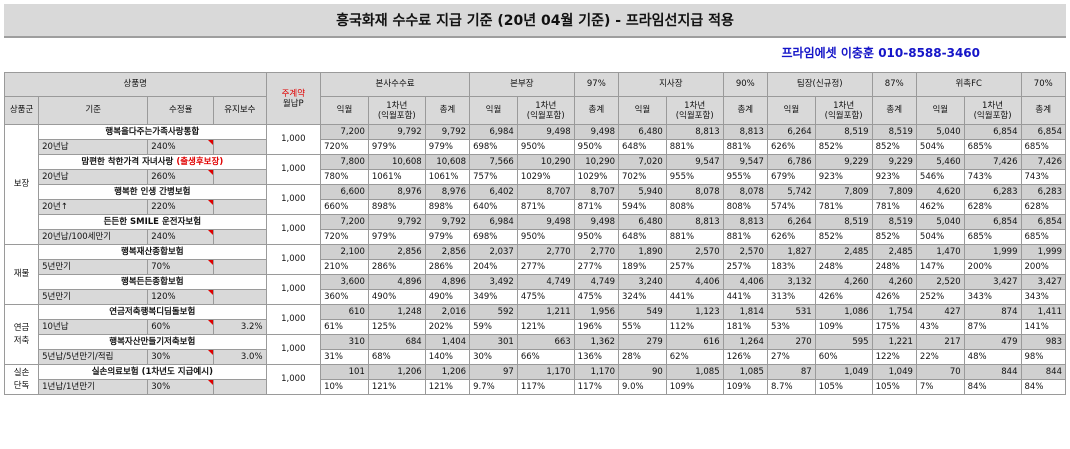  Describe the element at coordinates (396, 177) in the screenshot. I see `percent-cell: 1061%` at that location.